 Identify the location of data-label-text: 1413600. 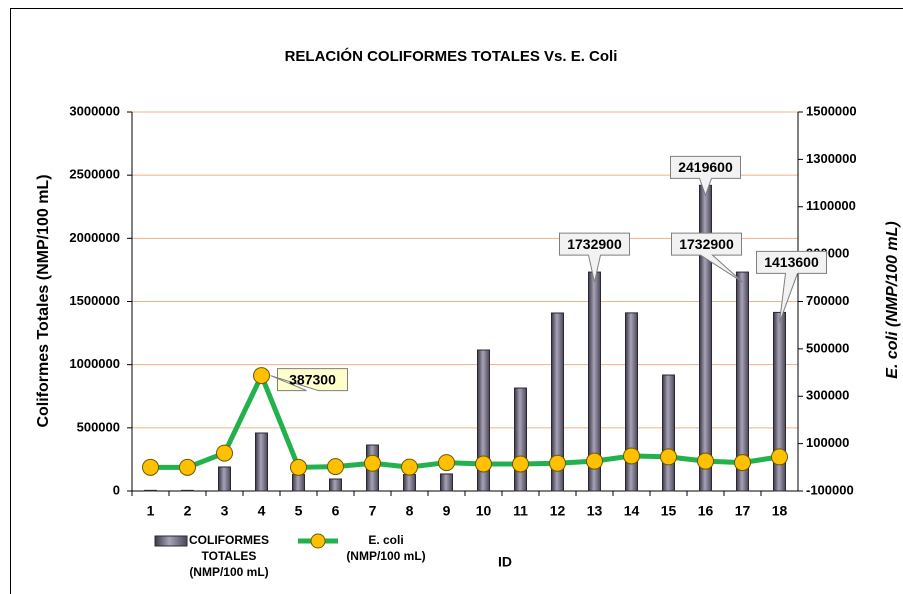
(791, 262).